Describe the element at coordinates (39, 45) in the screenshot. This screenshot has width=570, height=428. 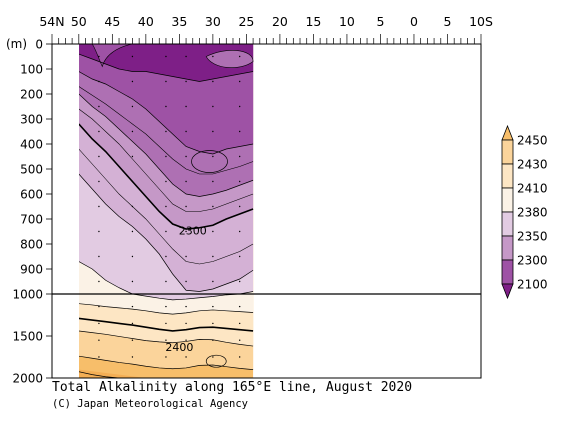
I see `y-tick-label: 0` at that location.